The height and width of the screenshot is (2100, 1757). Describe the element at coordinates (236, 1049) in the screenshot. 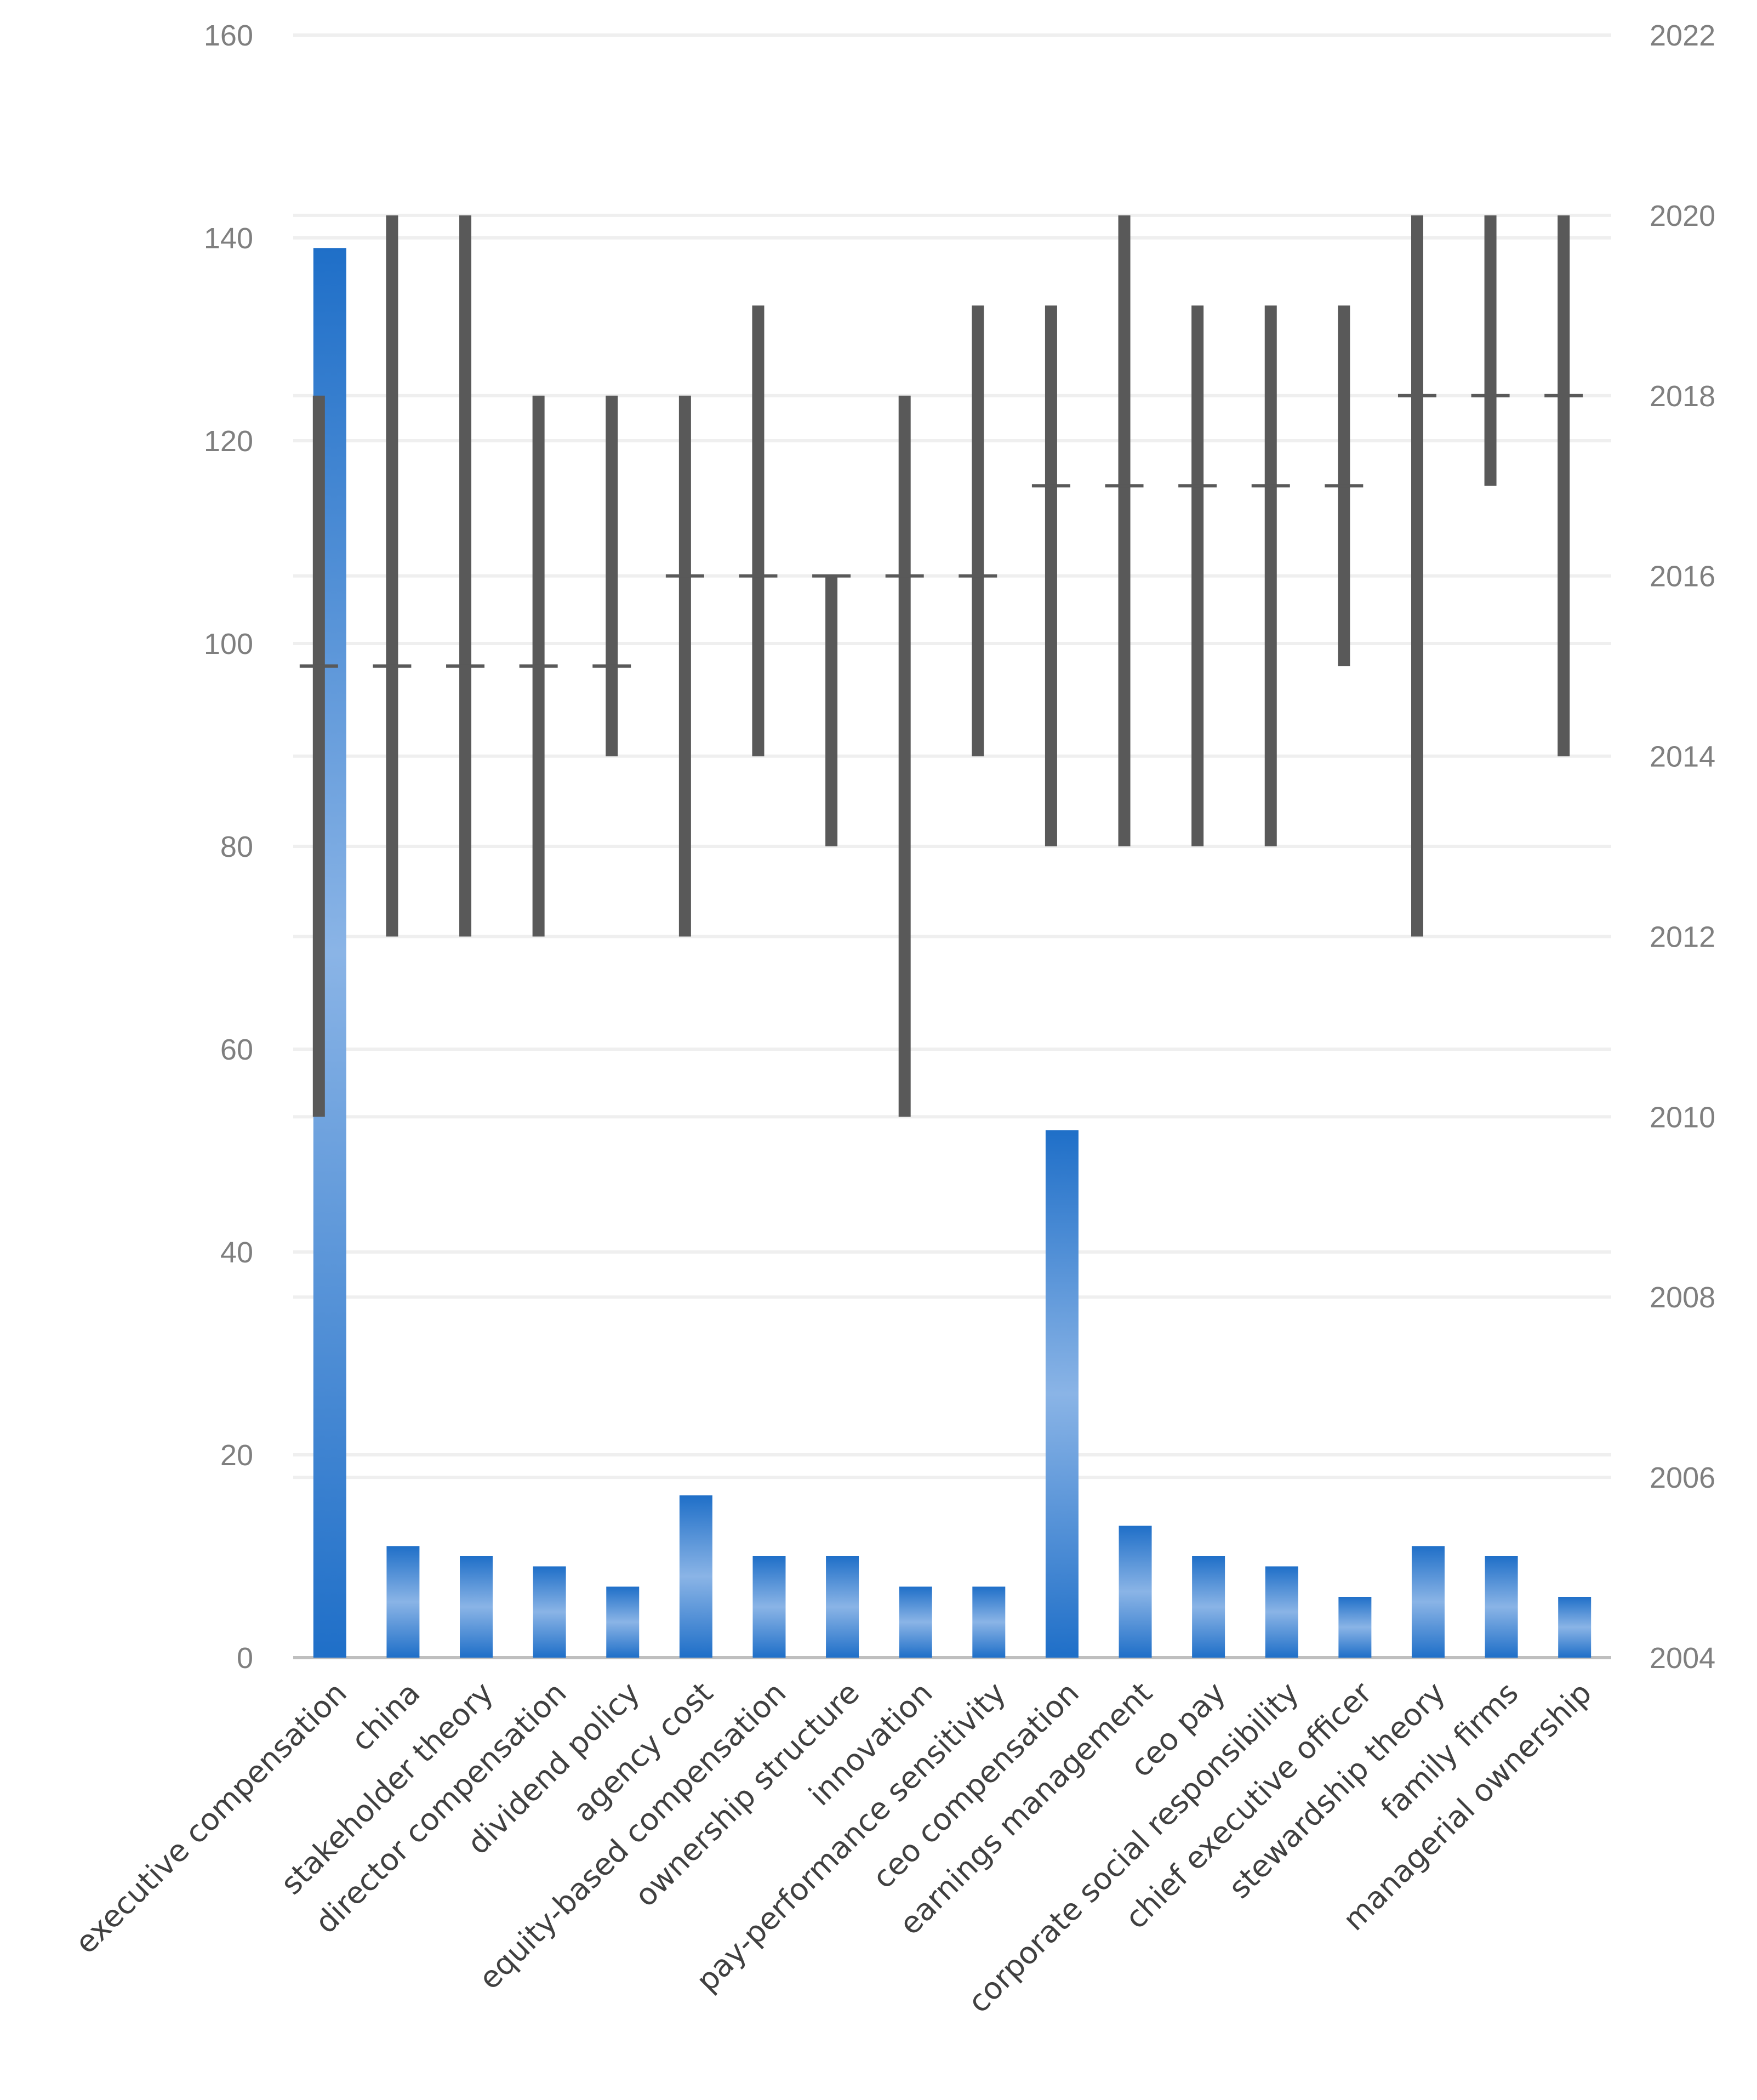

I see `y-left-tick-label: 60` at that location.